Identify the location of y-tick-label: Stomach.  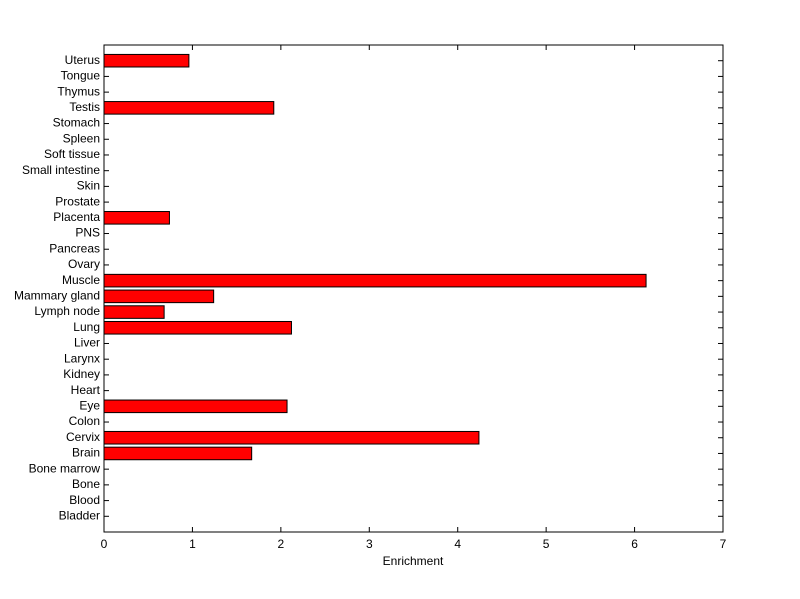
(76, 123).